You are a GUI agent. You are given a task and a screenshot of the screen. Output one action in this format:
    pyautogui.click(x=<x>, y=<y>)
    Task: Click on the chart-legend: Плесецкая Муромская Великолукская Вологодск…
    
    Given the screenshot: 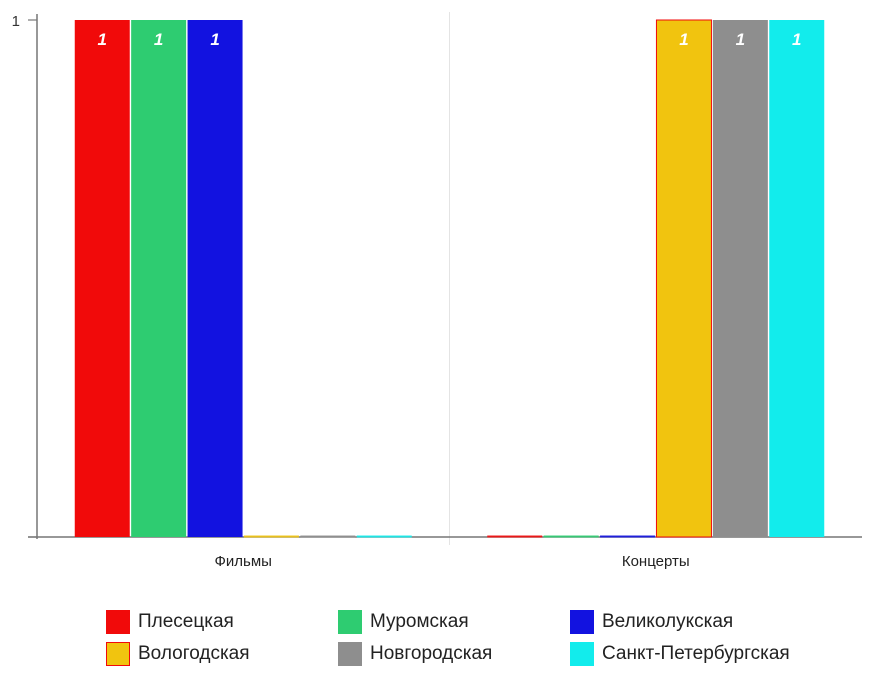 What is the action you would take?
    pyautogui.click(x=468, y=638)
    